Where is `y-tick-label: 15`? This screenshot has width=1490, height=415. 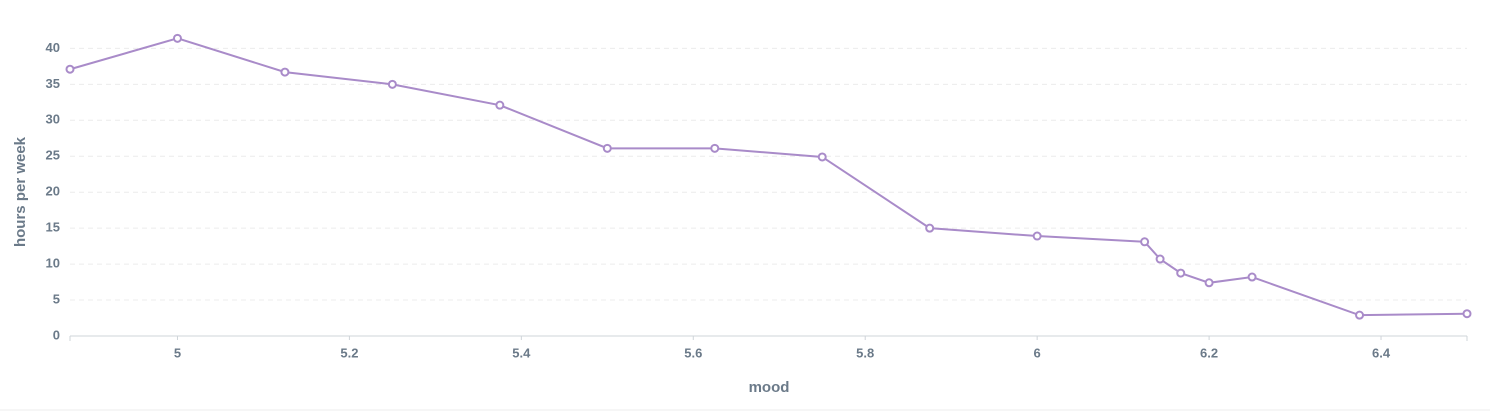
y-tick-label: 15 is located at coordinates (53, 227).